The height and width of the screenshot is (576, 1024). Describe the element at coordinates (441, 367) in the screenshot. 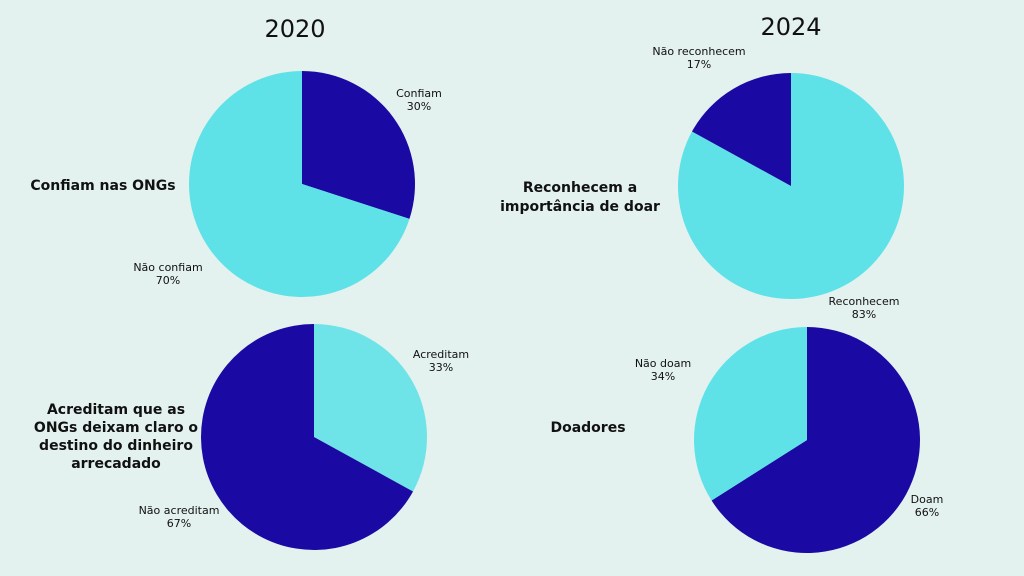

I see `slice-value-label: 33%` at that location.